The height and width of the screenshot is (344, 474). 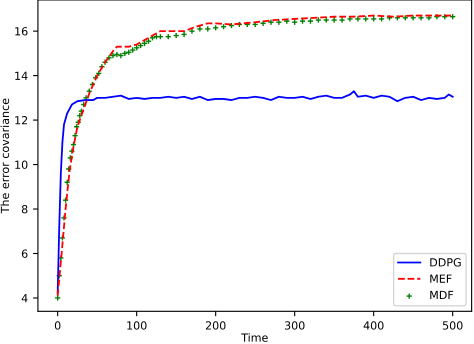 What do you see at coordinates (25, 298) in the screenshot?
I see `y-tick-label: 4` at bounding box center [25, 298].